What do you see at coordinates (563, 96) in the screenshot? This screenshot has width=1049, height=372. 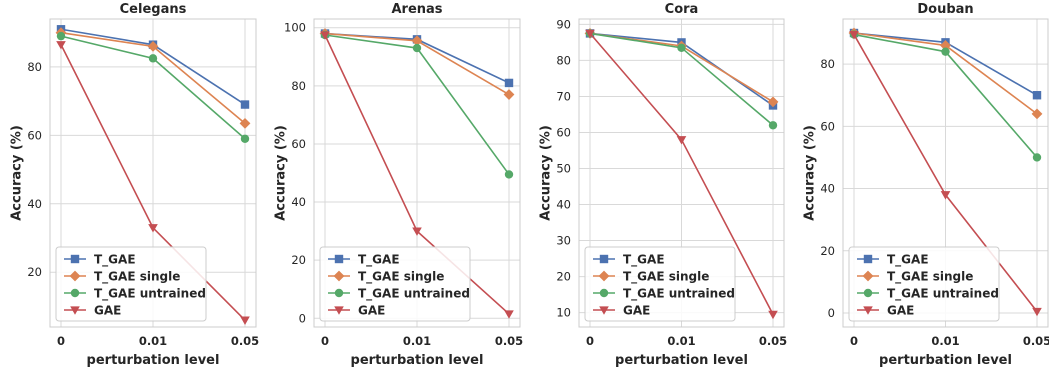 I see `y-tick-label: 70` at bounding box center [563, 96].